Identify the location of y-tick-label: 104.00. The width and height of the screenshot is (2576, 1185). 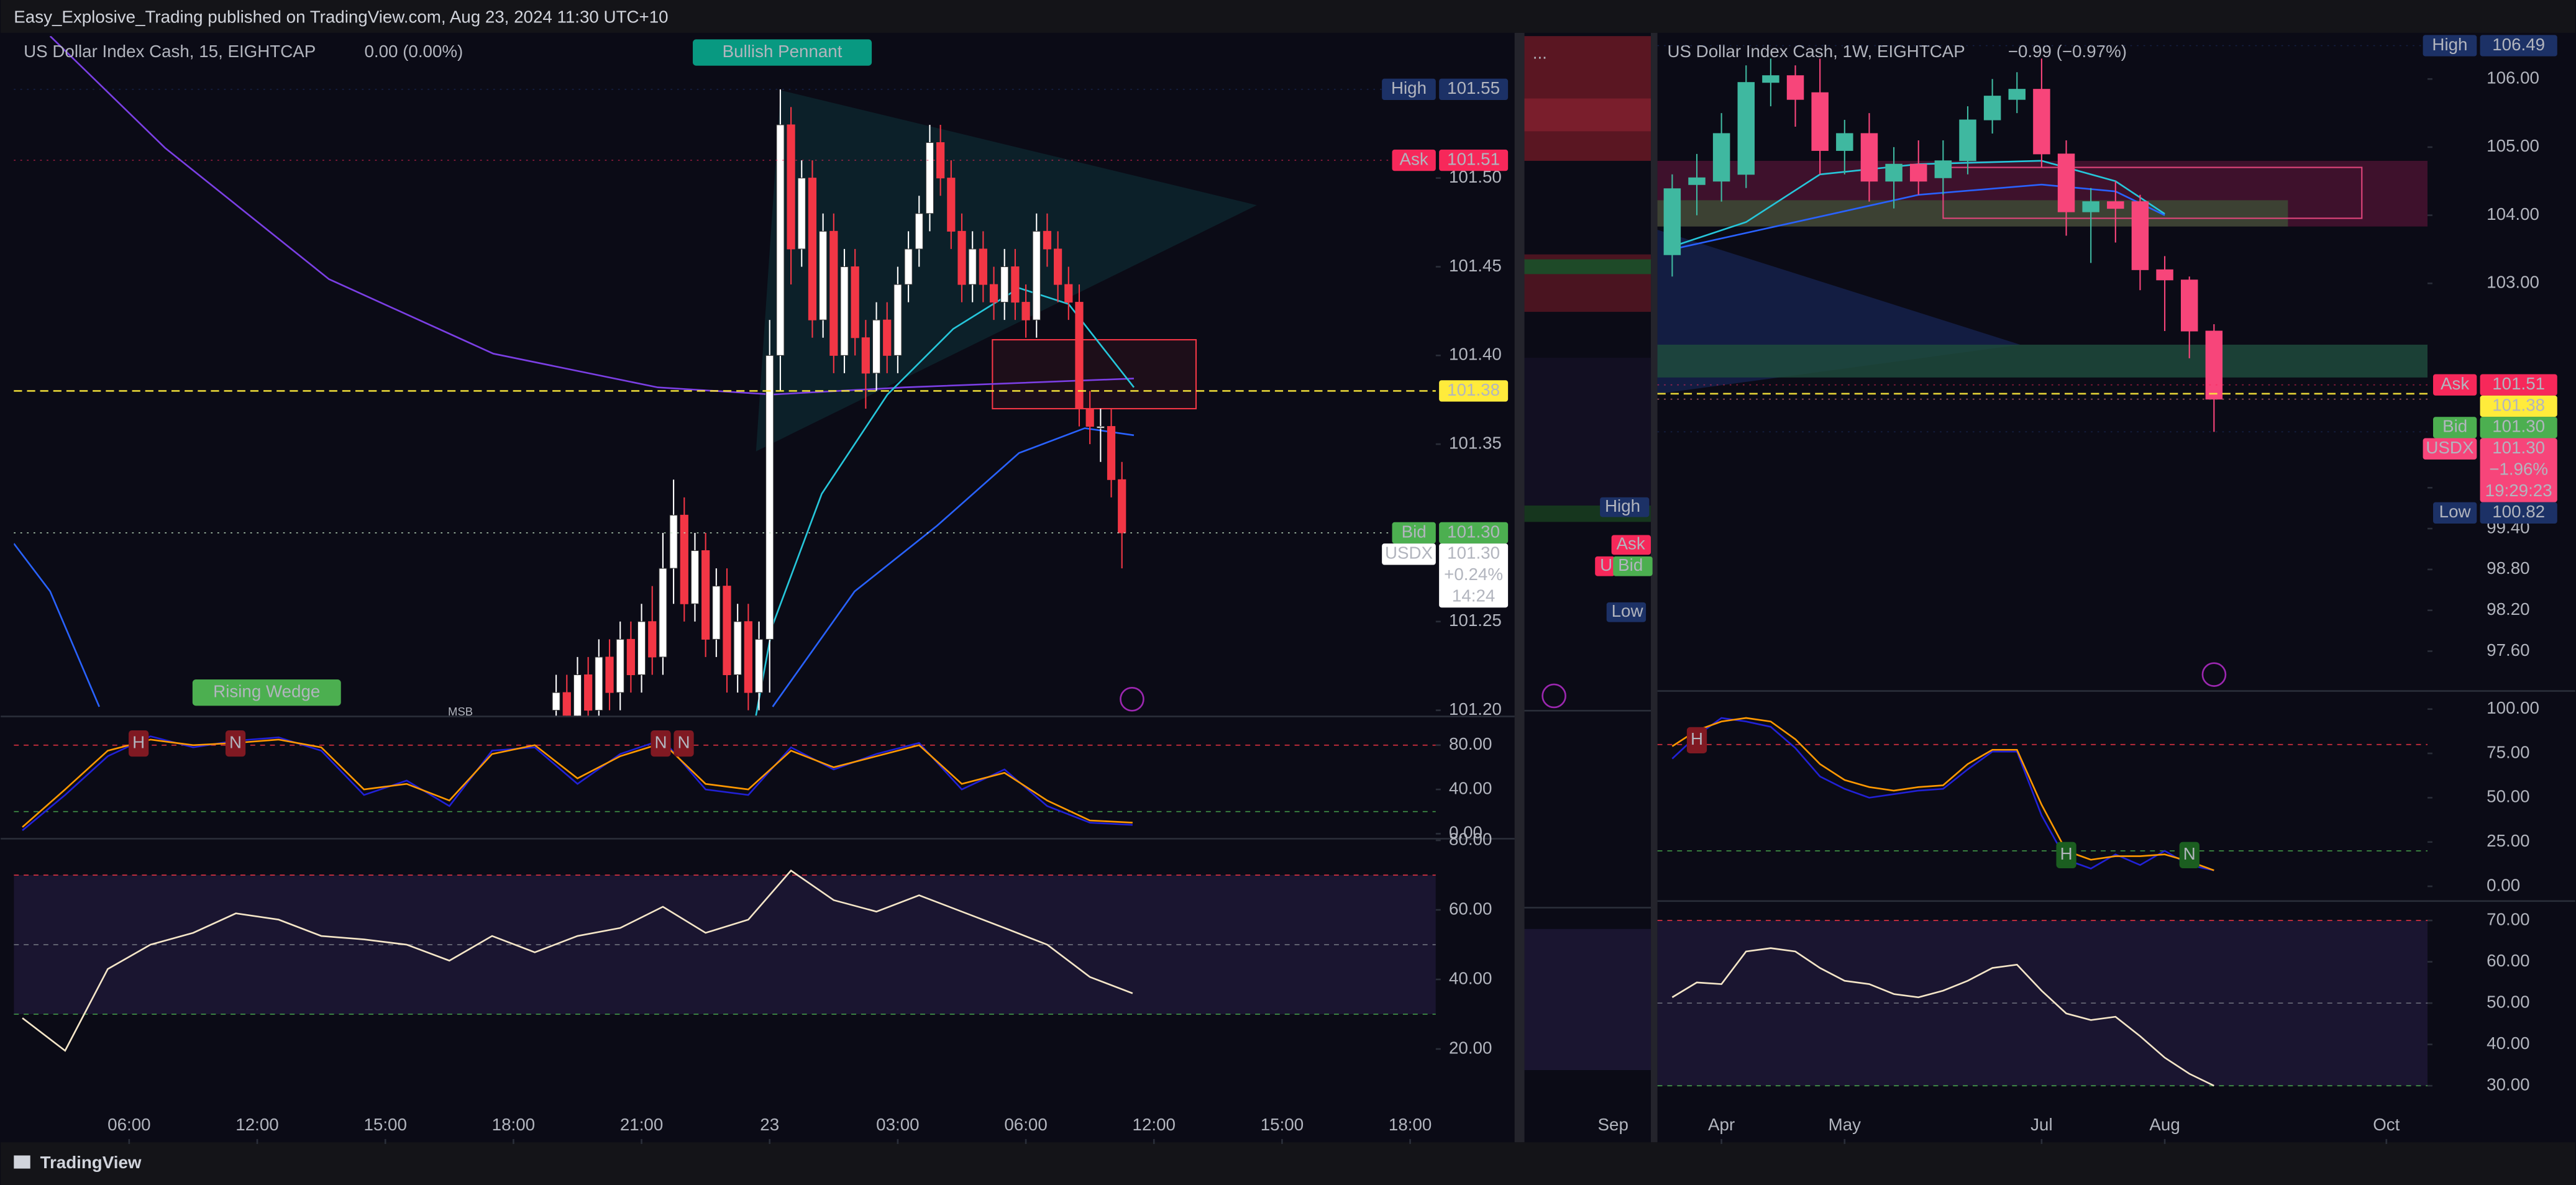
(2513, 214).